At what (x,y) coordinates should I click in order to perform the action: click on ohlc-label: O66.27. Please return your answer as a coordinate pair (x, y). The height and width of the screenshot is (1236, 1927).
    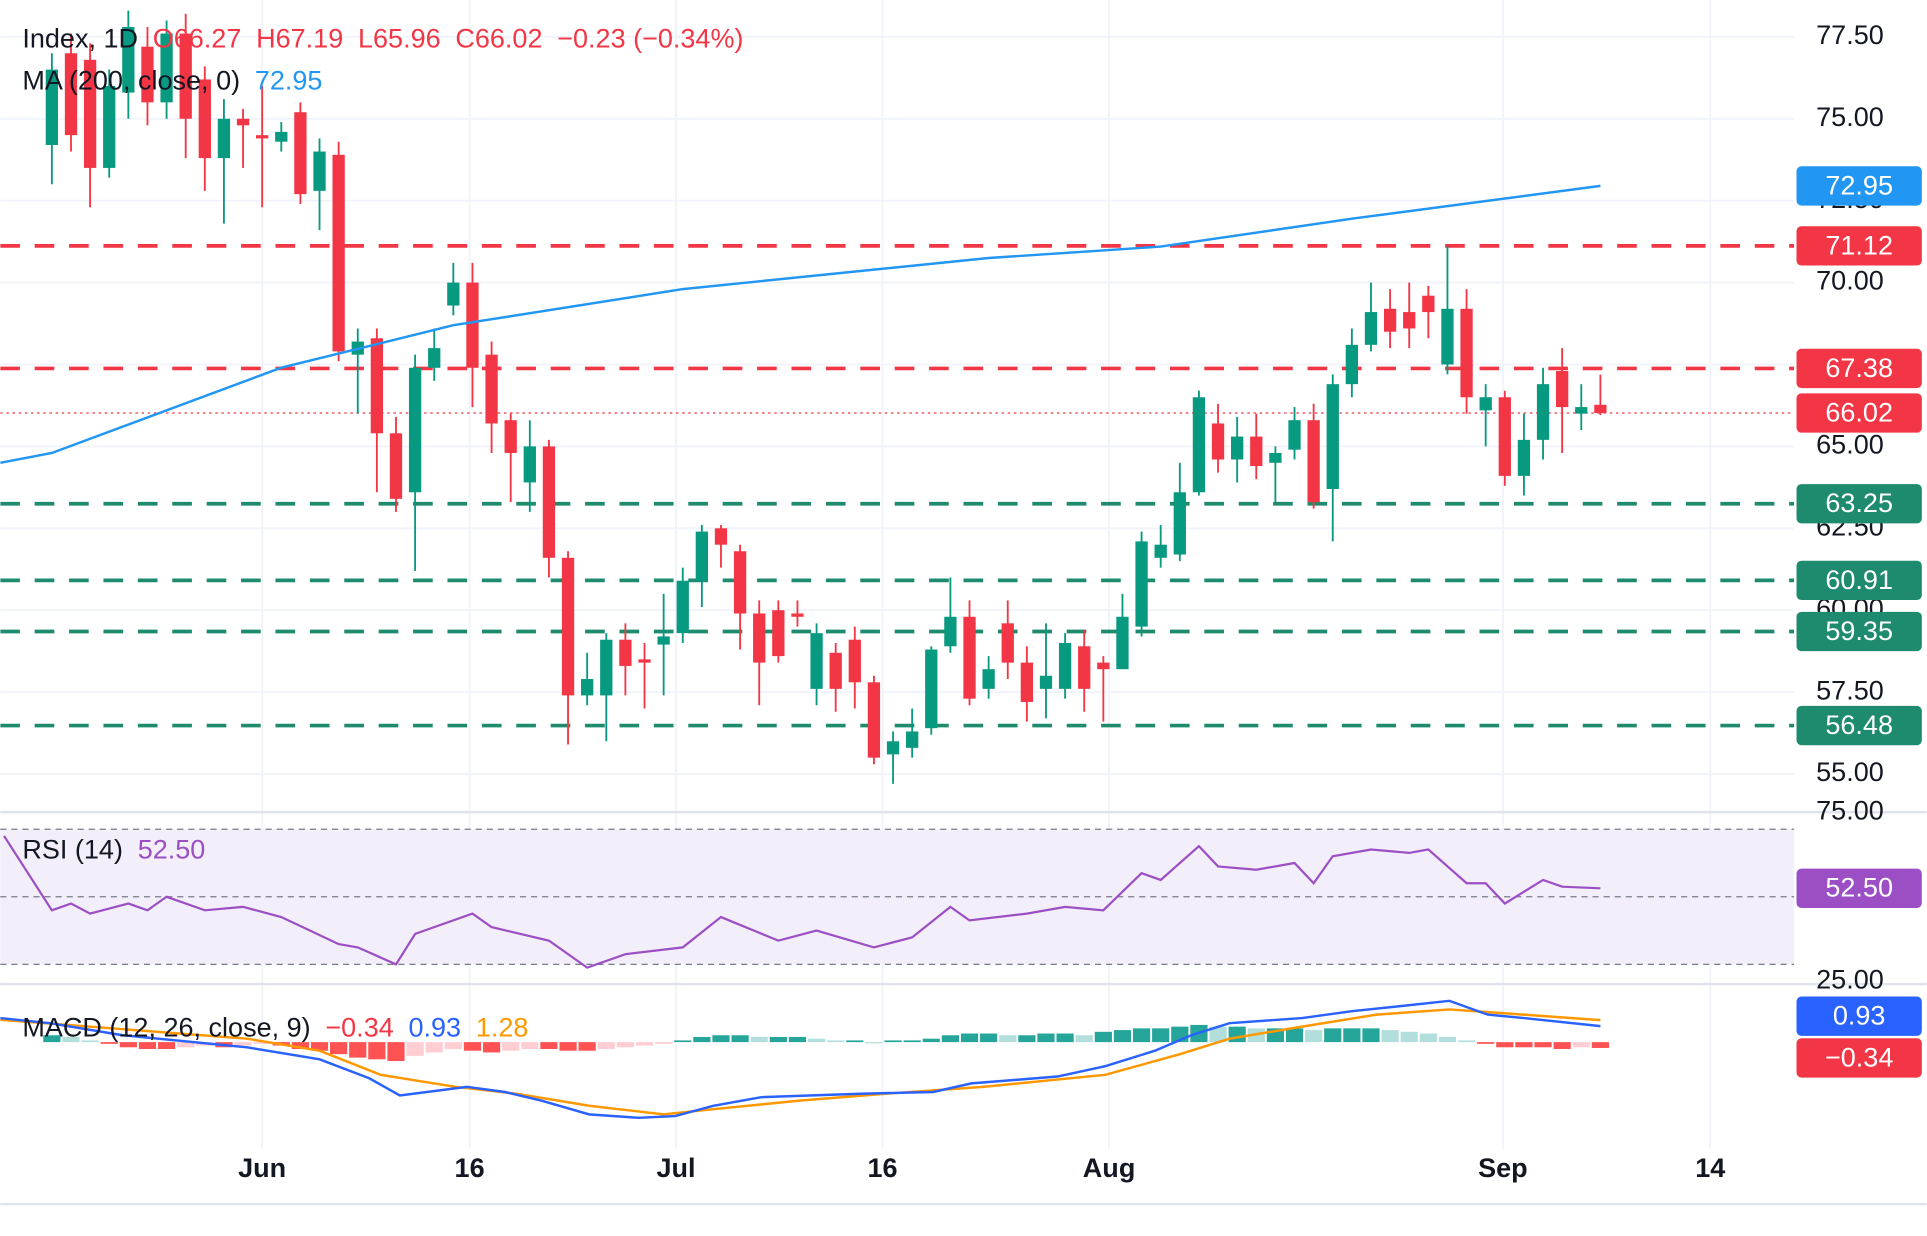
    Looking at the image, I should click on (197, 39).